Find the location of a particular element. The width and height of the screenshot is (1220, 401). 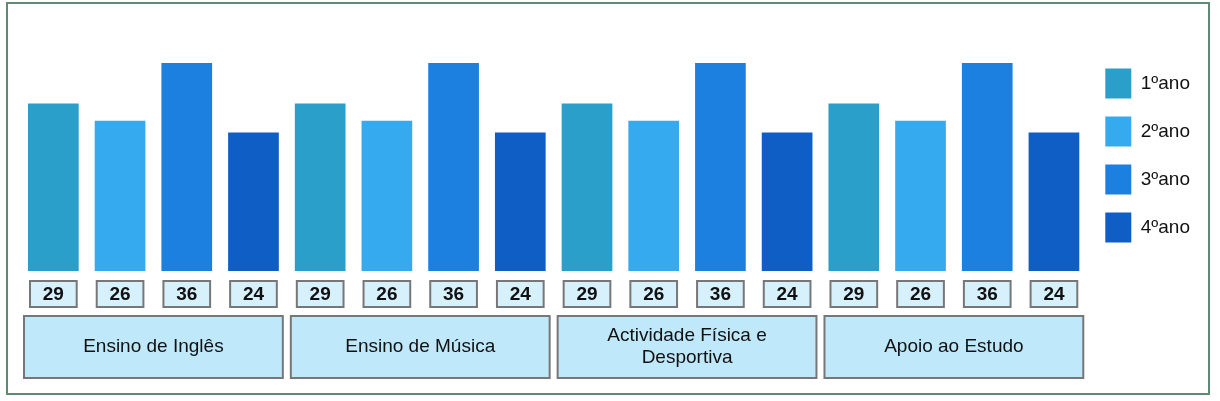

legend-label: 2ºano is located at coordinates (1165, 130).